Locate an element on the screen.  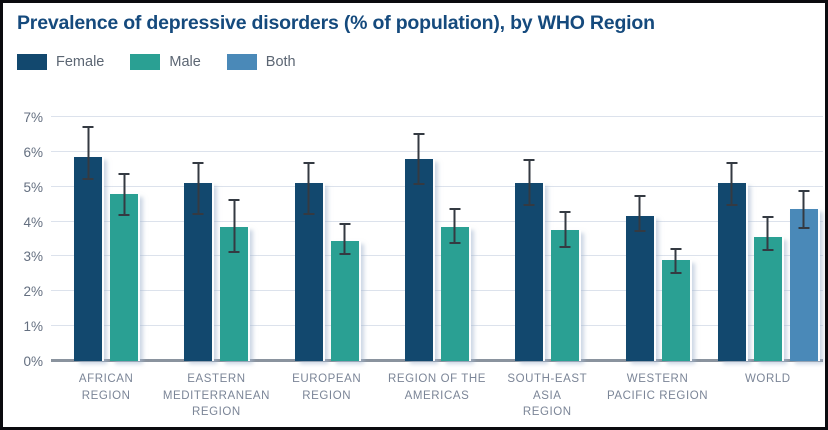
x-axis-label: EASTERN MEDITERRANEAN REGION is located at coordinates (216, 396).